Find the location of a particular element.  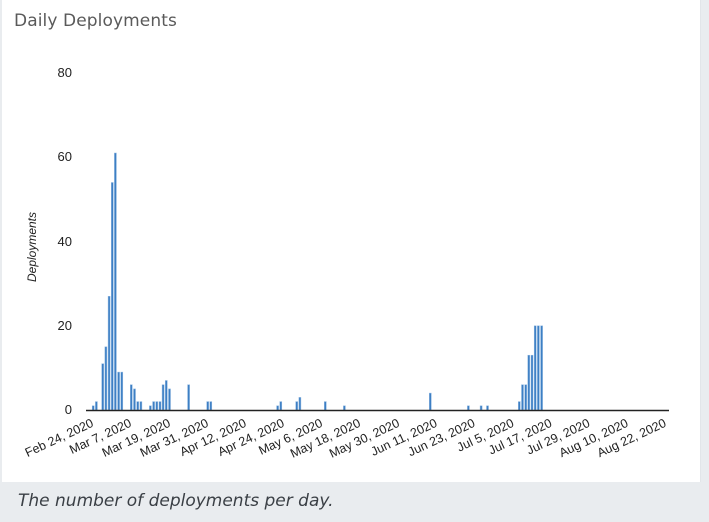

chart-caption: The number of deployments per day. is located at coordinates (176, 501).